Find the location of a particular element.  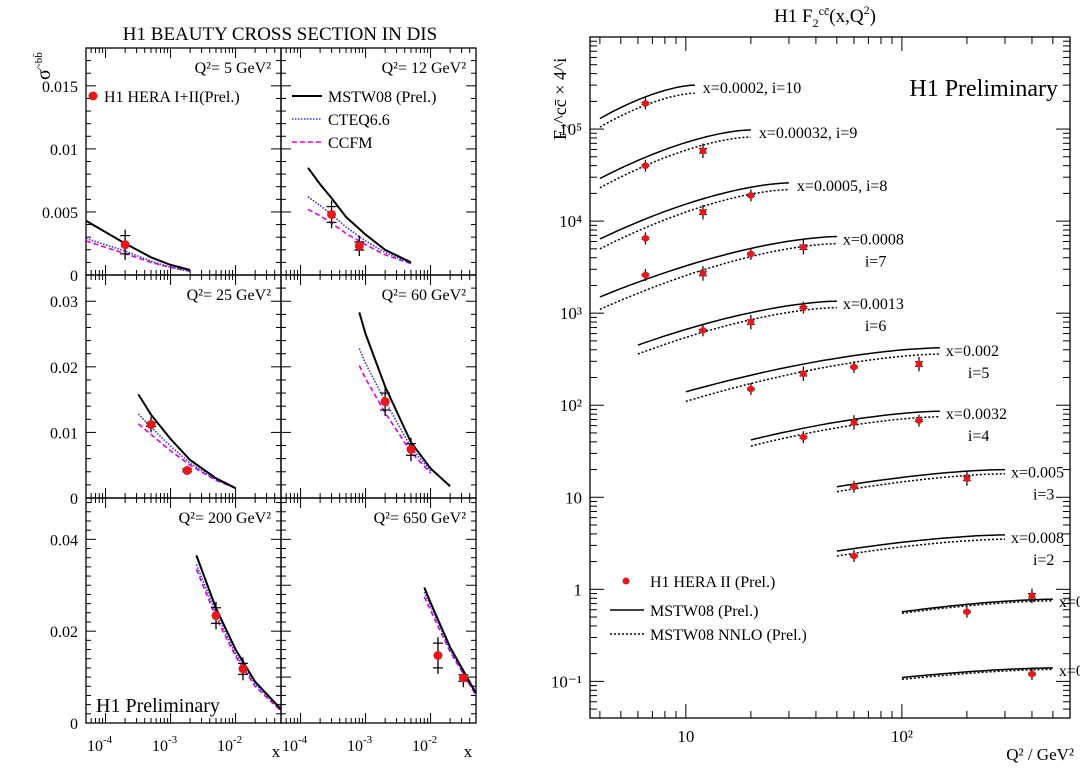

bin-group: x=0.0013 i=6 is located at coordinates (771, 325).